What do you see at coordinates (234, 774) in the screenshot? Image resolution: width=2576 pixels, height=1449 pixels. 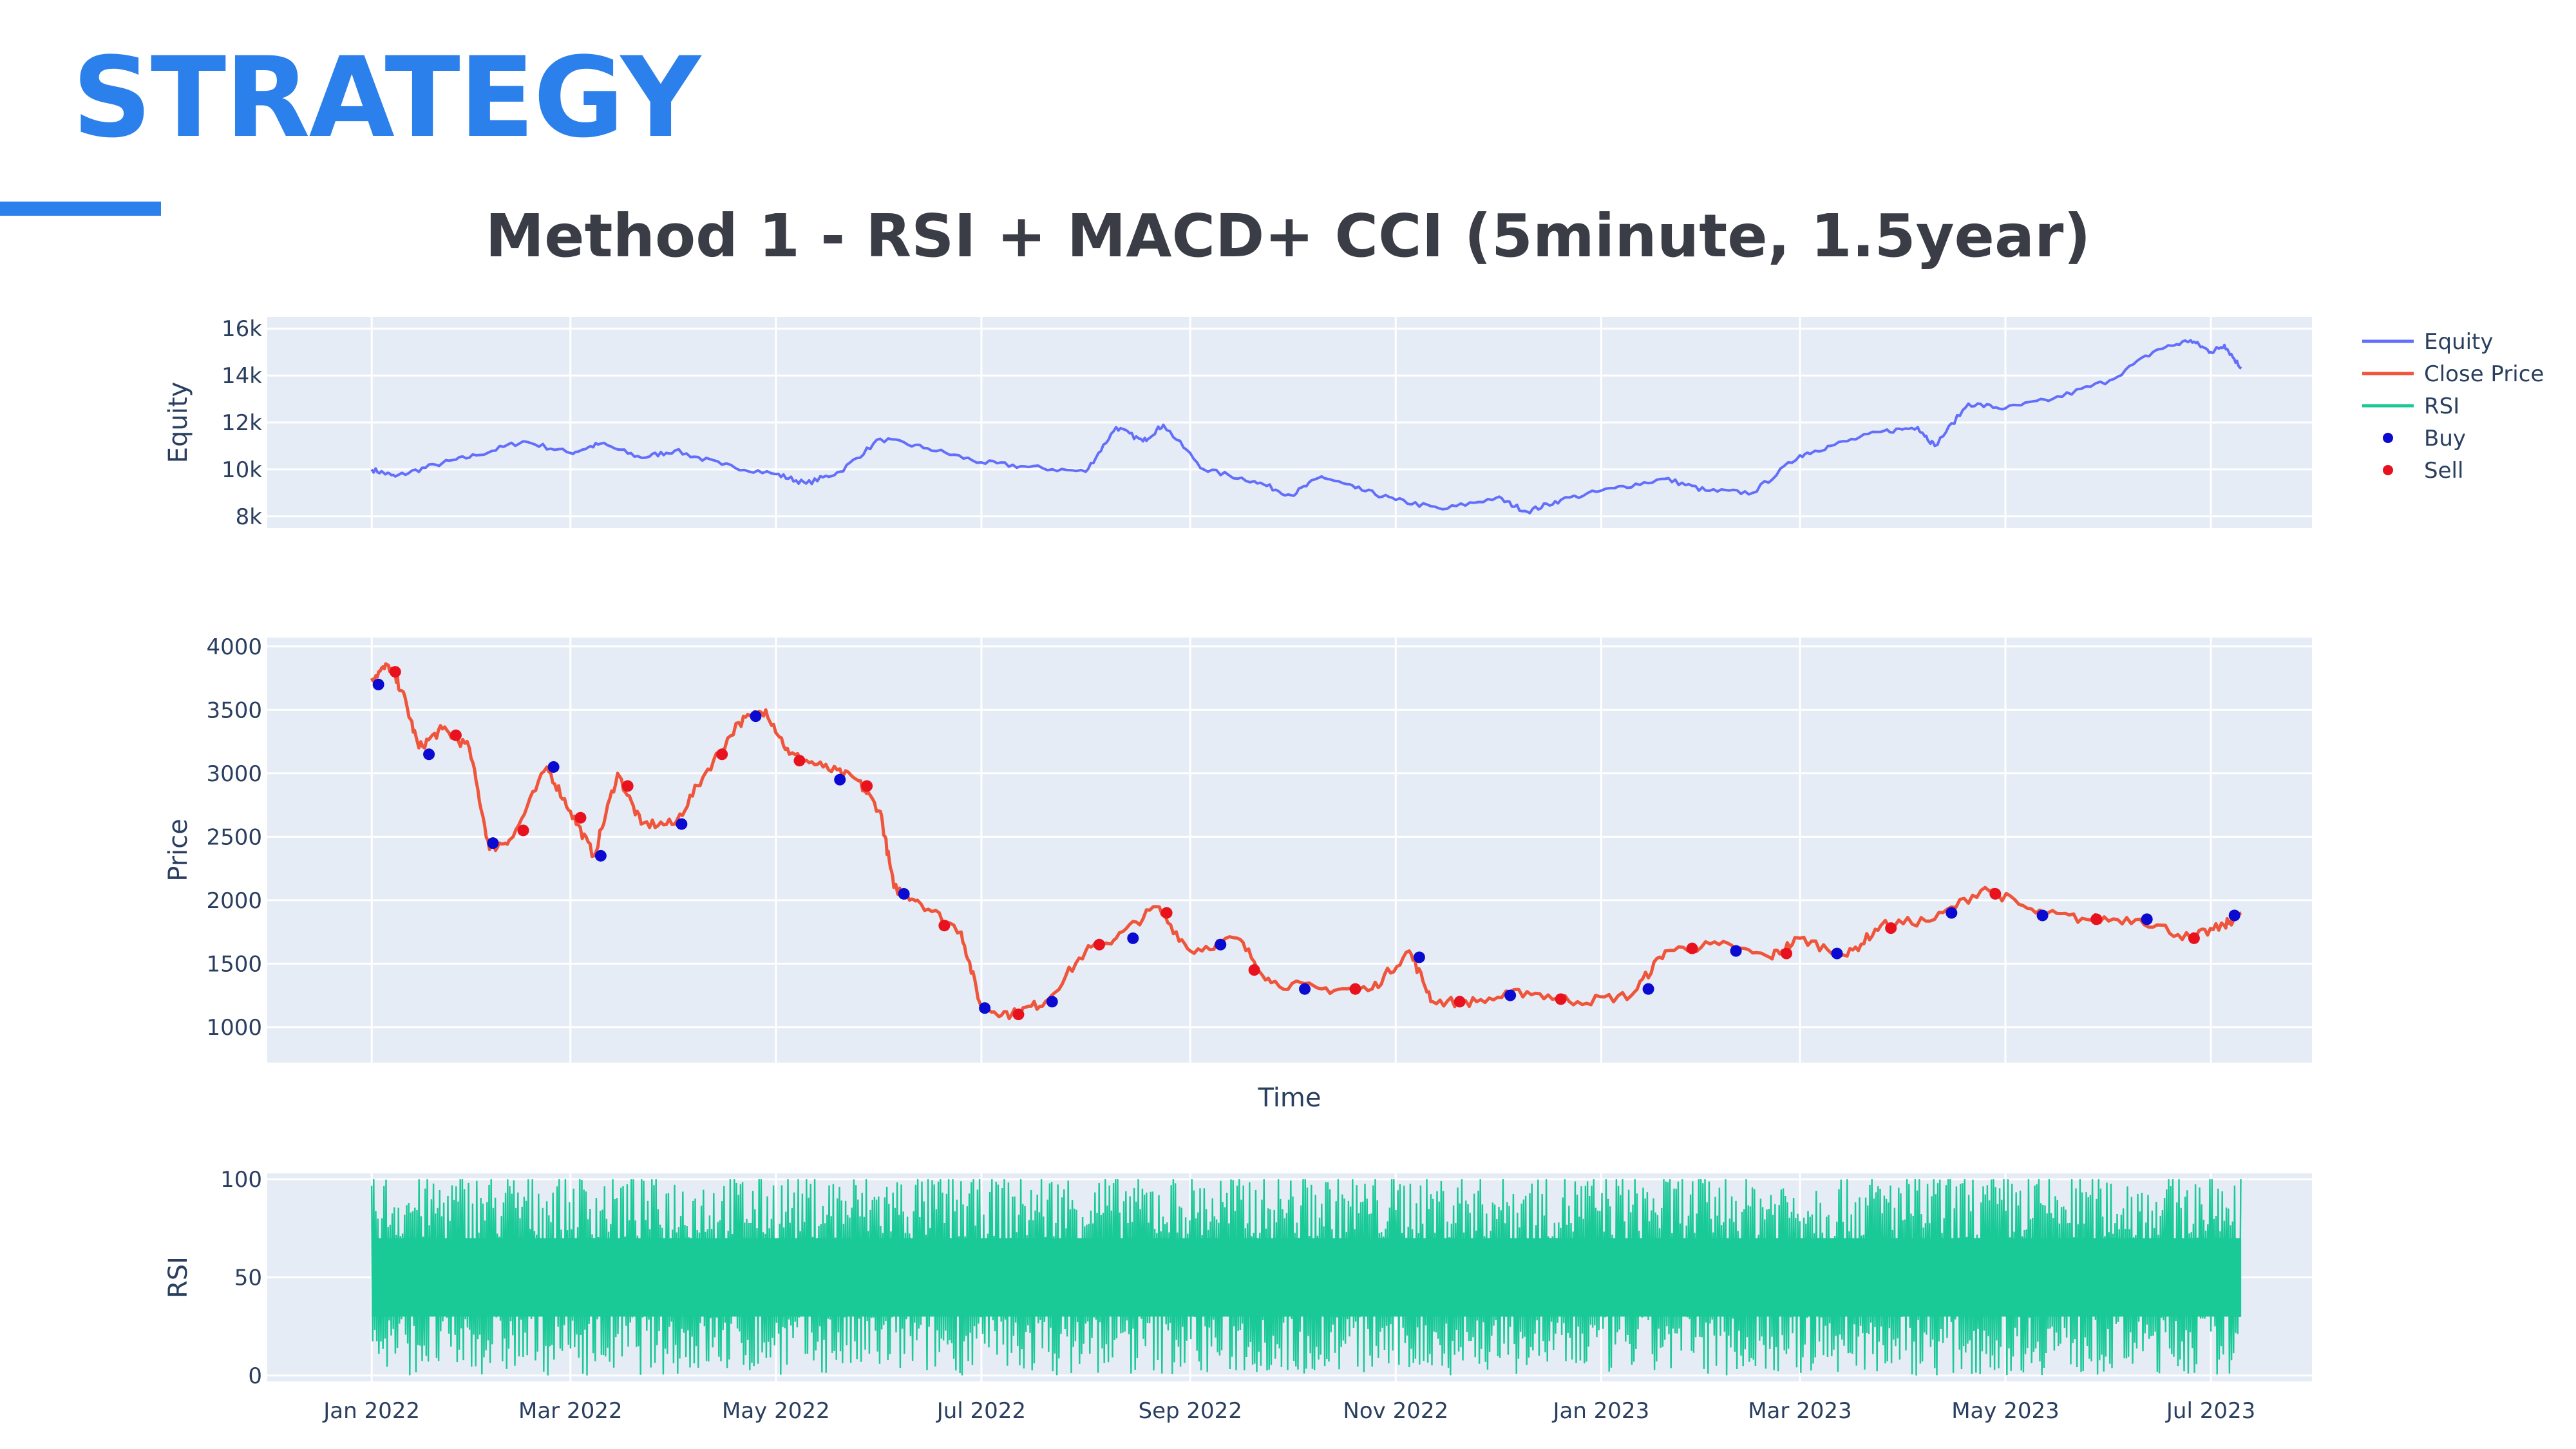 I see `price-y-tick-label: 3000` at bounding box center [234, 774].